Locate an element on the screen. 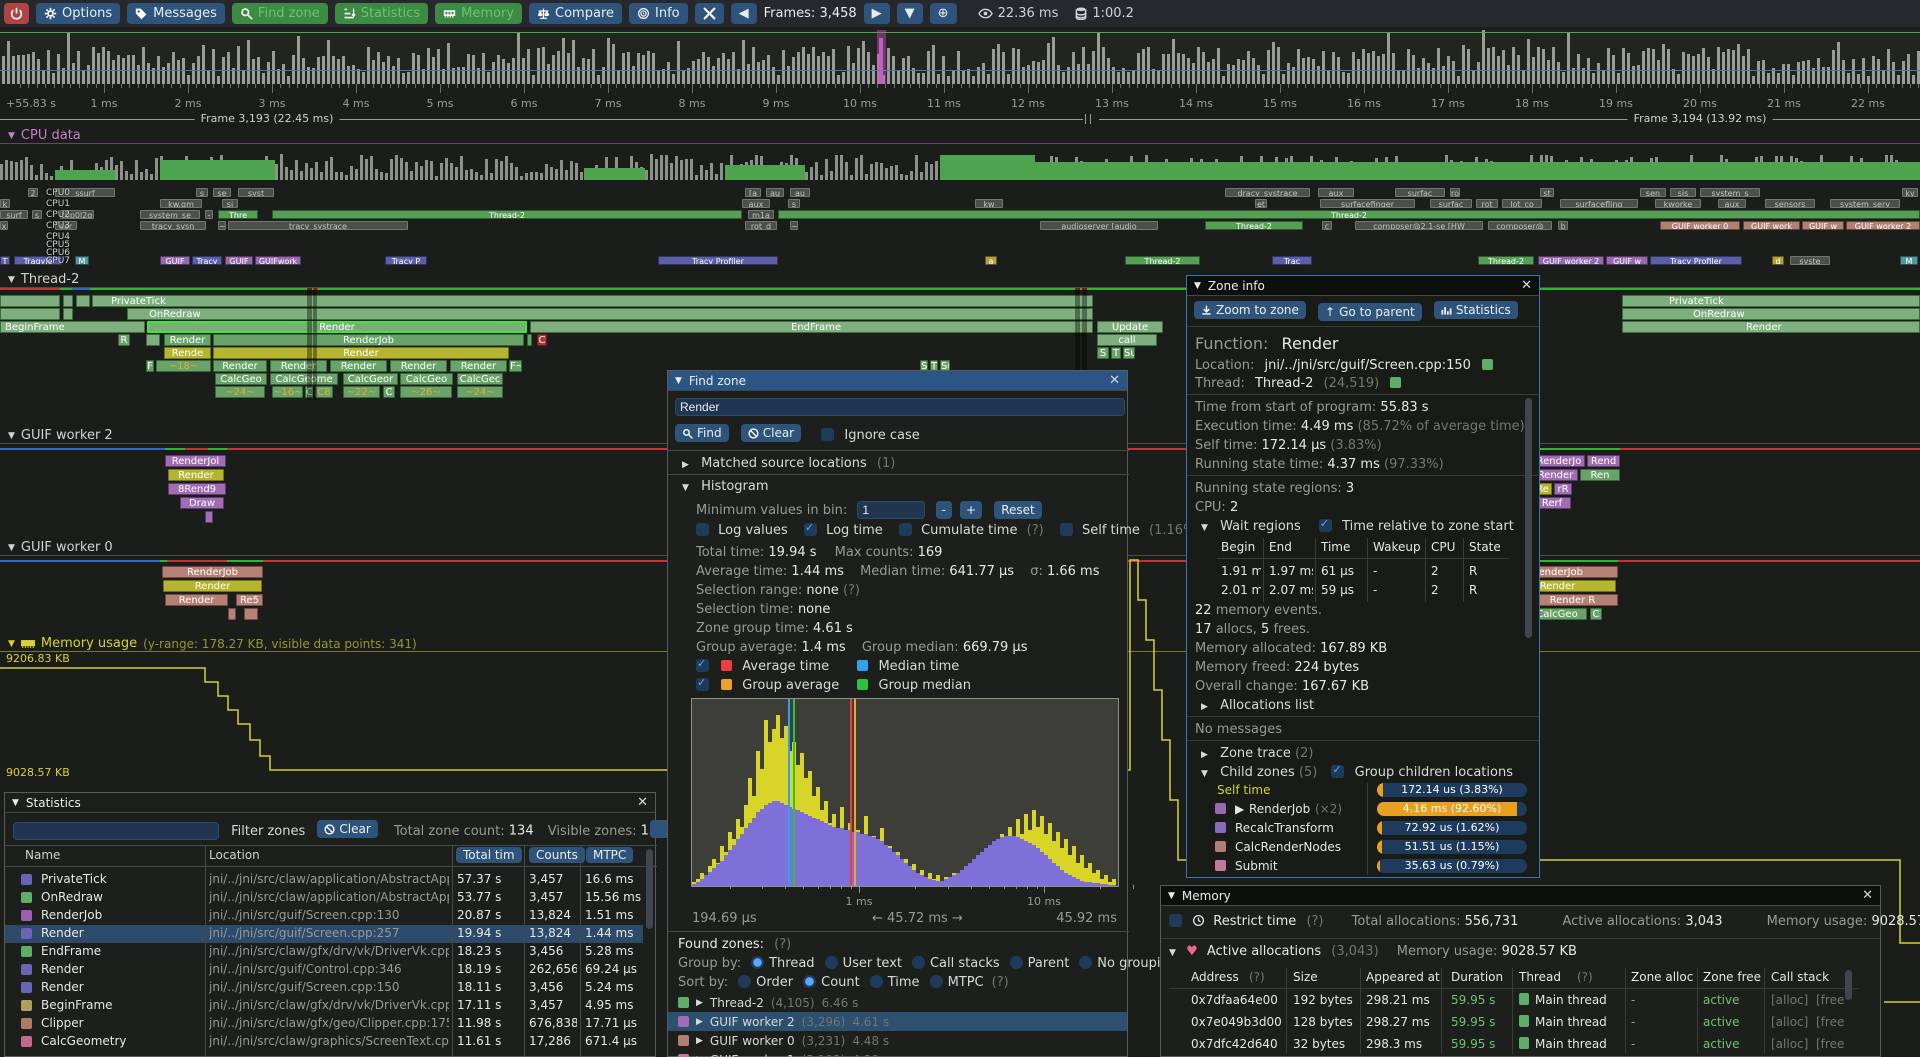  cpu-zone: se is located at coordinates (222, 192).